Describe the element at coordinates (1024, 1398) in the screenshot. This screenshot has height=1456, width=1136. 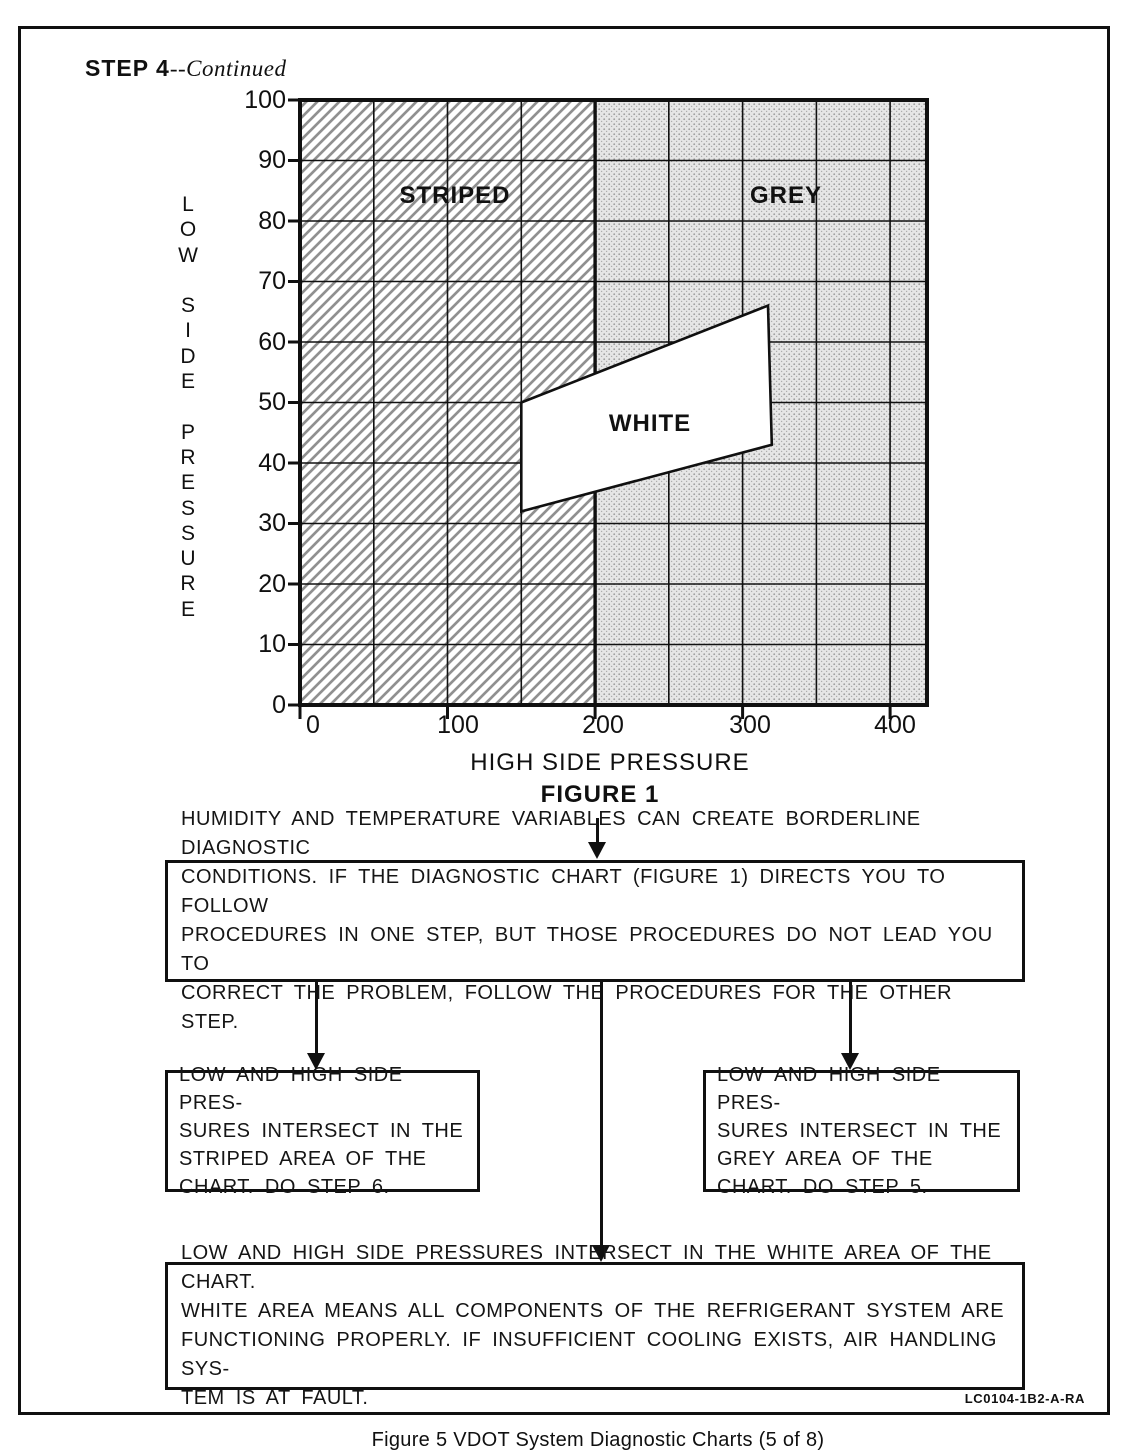
I see `drawing-code: LC0104-1B2-A-RA` at that location.